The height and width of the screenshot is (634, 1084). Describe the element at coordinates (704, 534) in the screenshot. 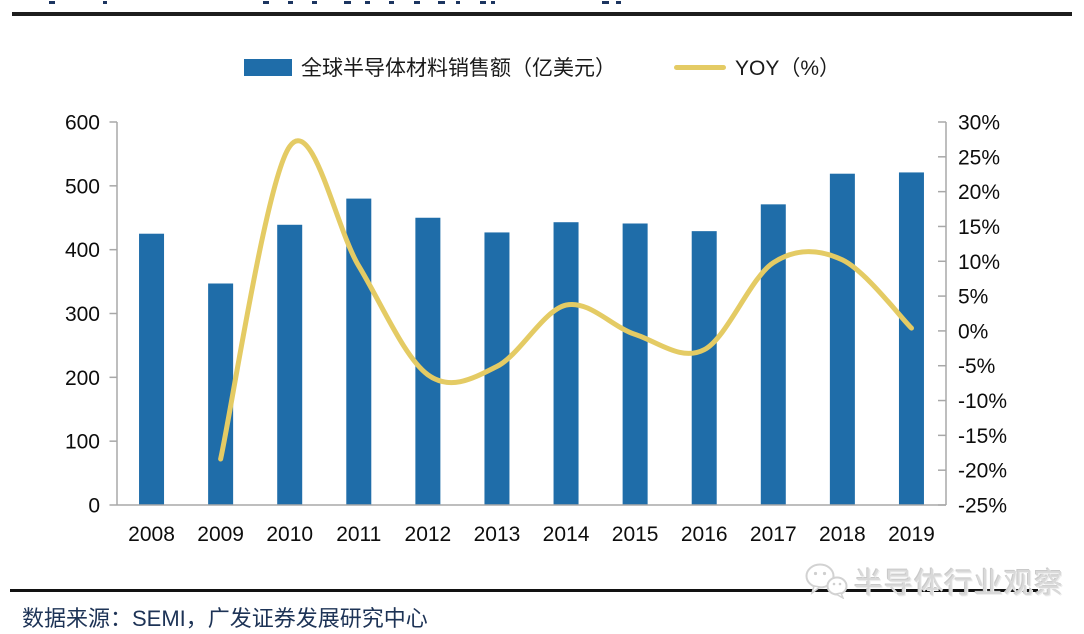

I see `x-tick-label: 2016` at that location.